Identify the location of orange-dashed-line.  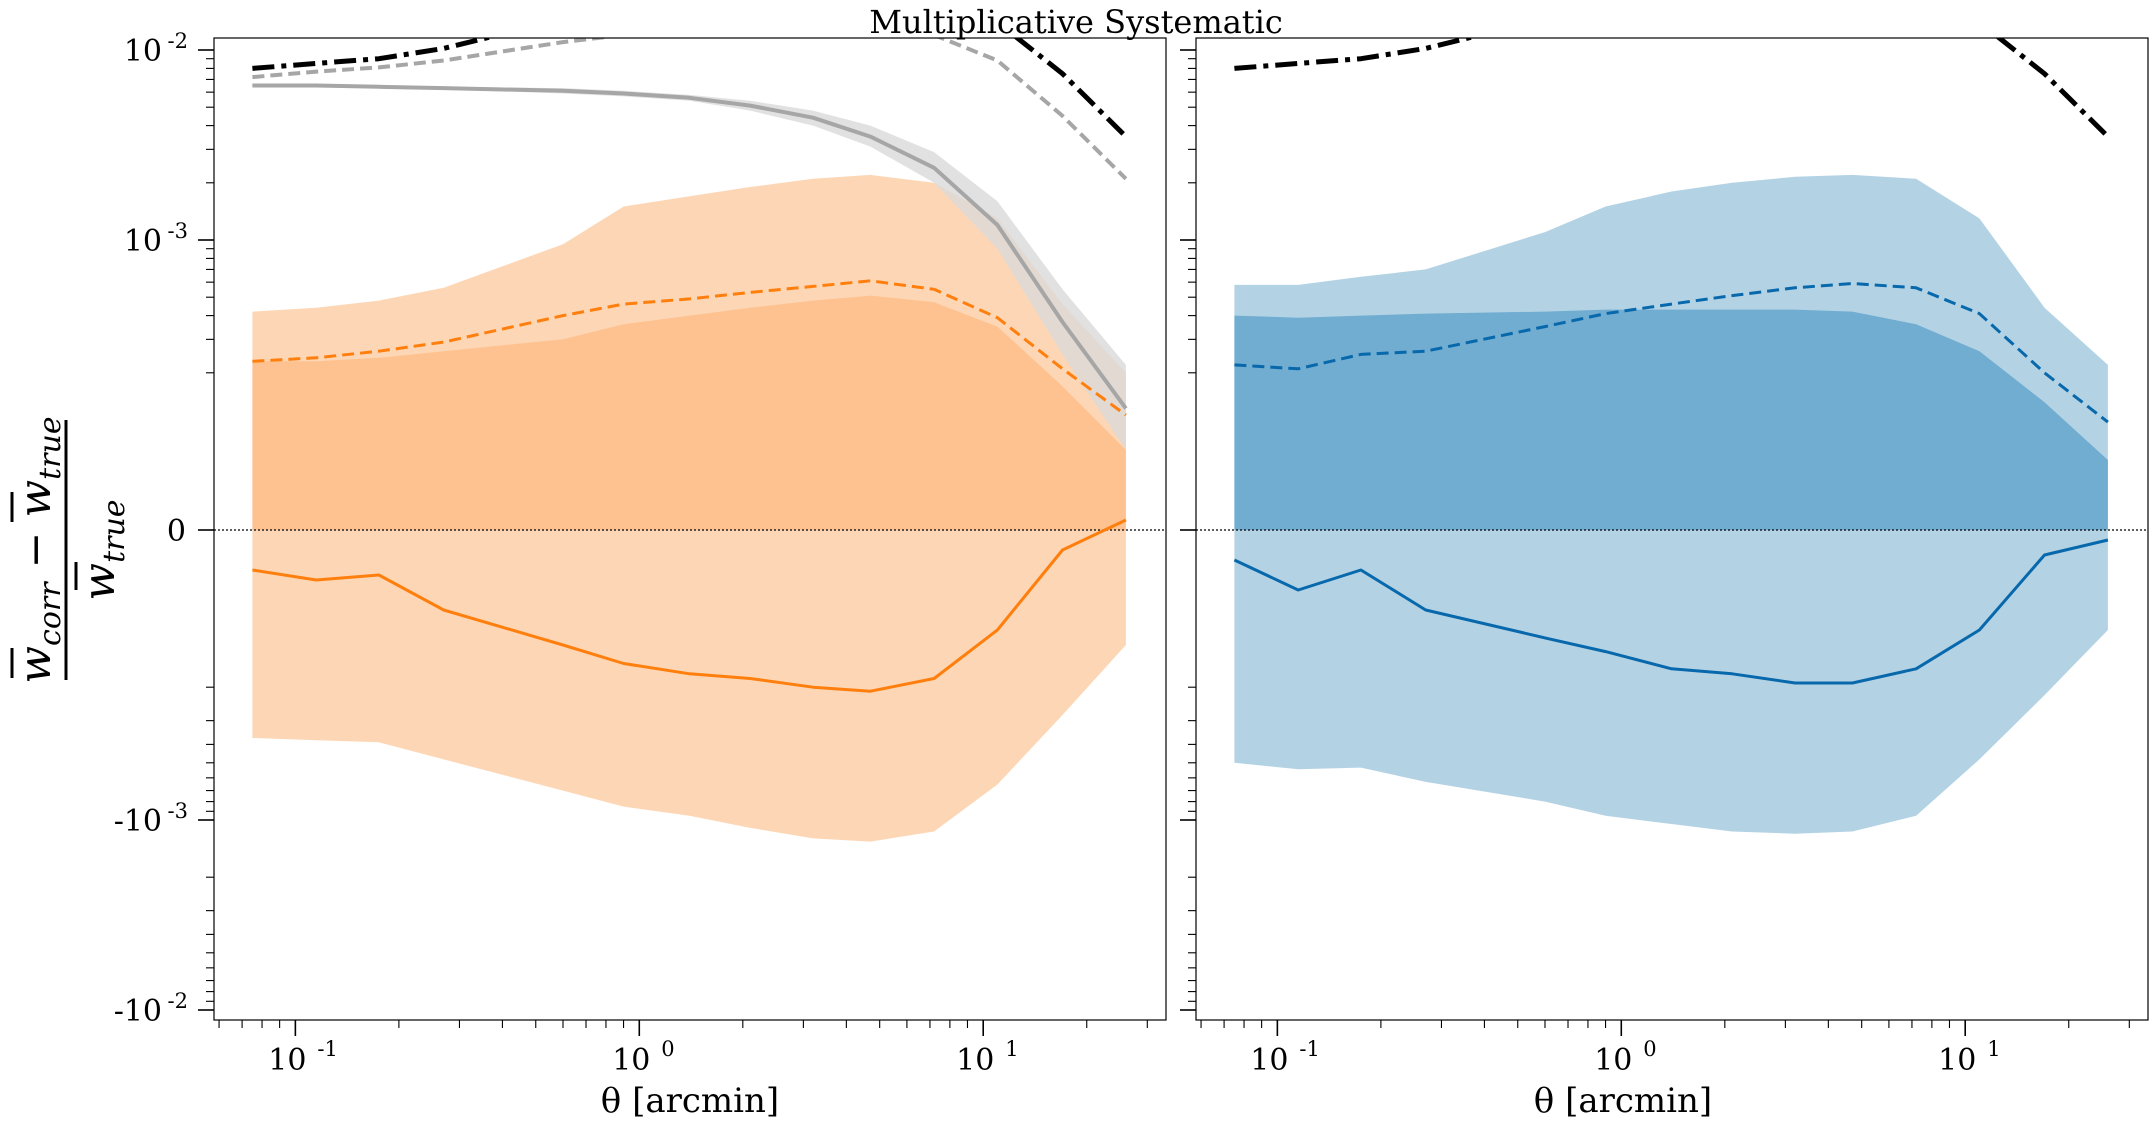
(689, 348).